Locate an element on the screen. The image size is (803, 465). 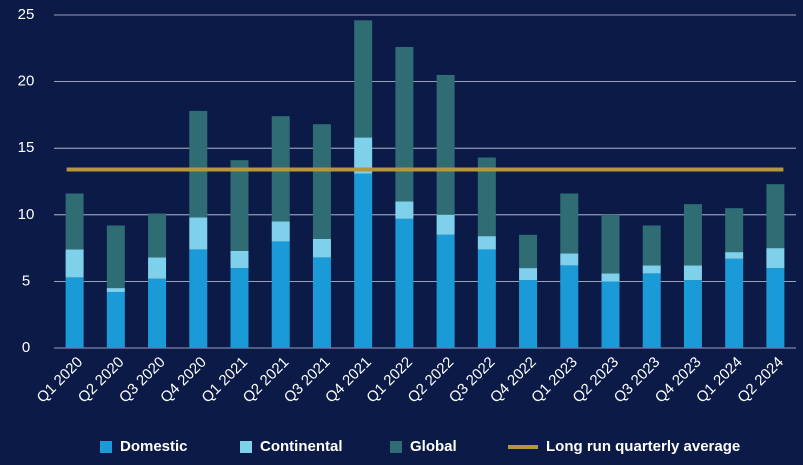
legend-label: Domestic is located at coordinates (154, 446).